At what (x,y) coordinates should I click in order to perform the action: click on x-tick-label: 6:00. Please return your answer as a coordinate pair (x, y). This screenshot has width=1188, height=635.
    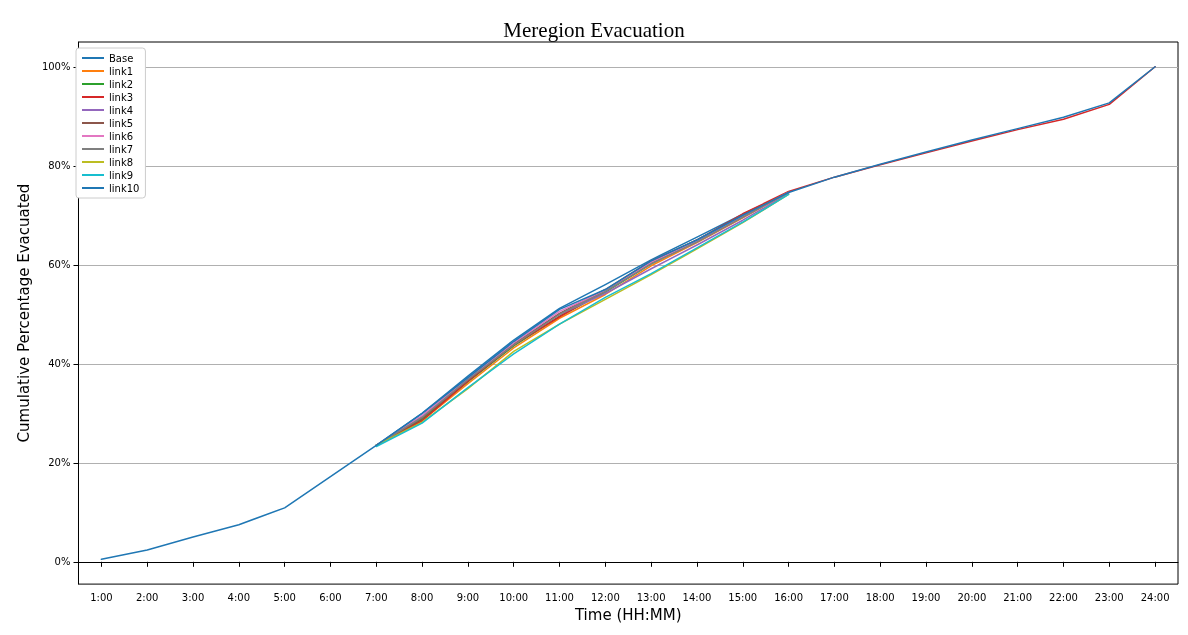
    Looking at the image, I should click on (330, 597).